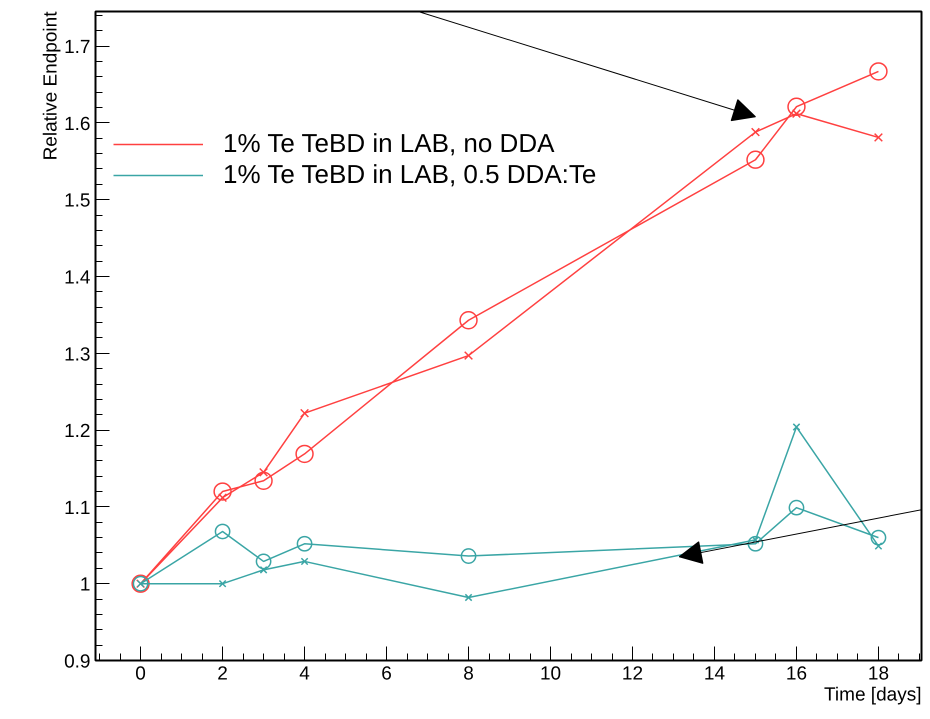  What do you see at coordinates (85, 585) in the screenshot?
I see `y-tick-label: 1` at bounding box center [85, 585].